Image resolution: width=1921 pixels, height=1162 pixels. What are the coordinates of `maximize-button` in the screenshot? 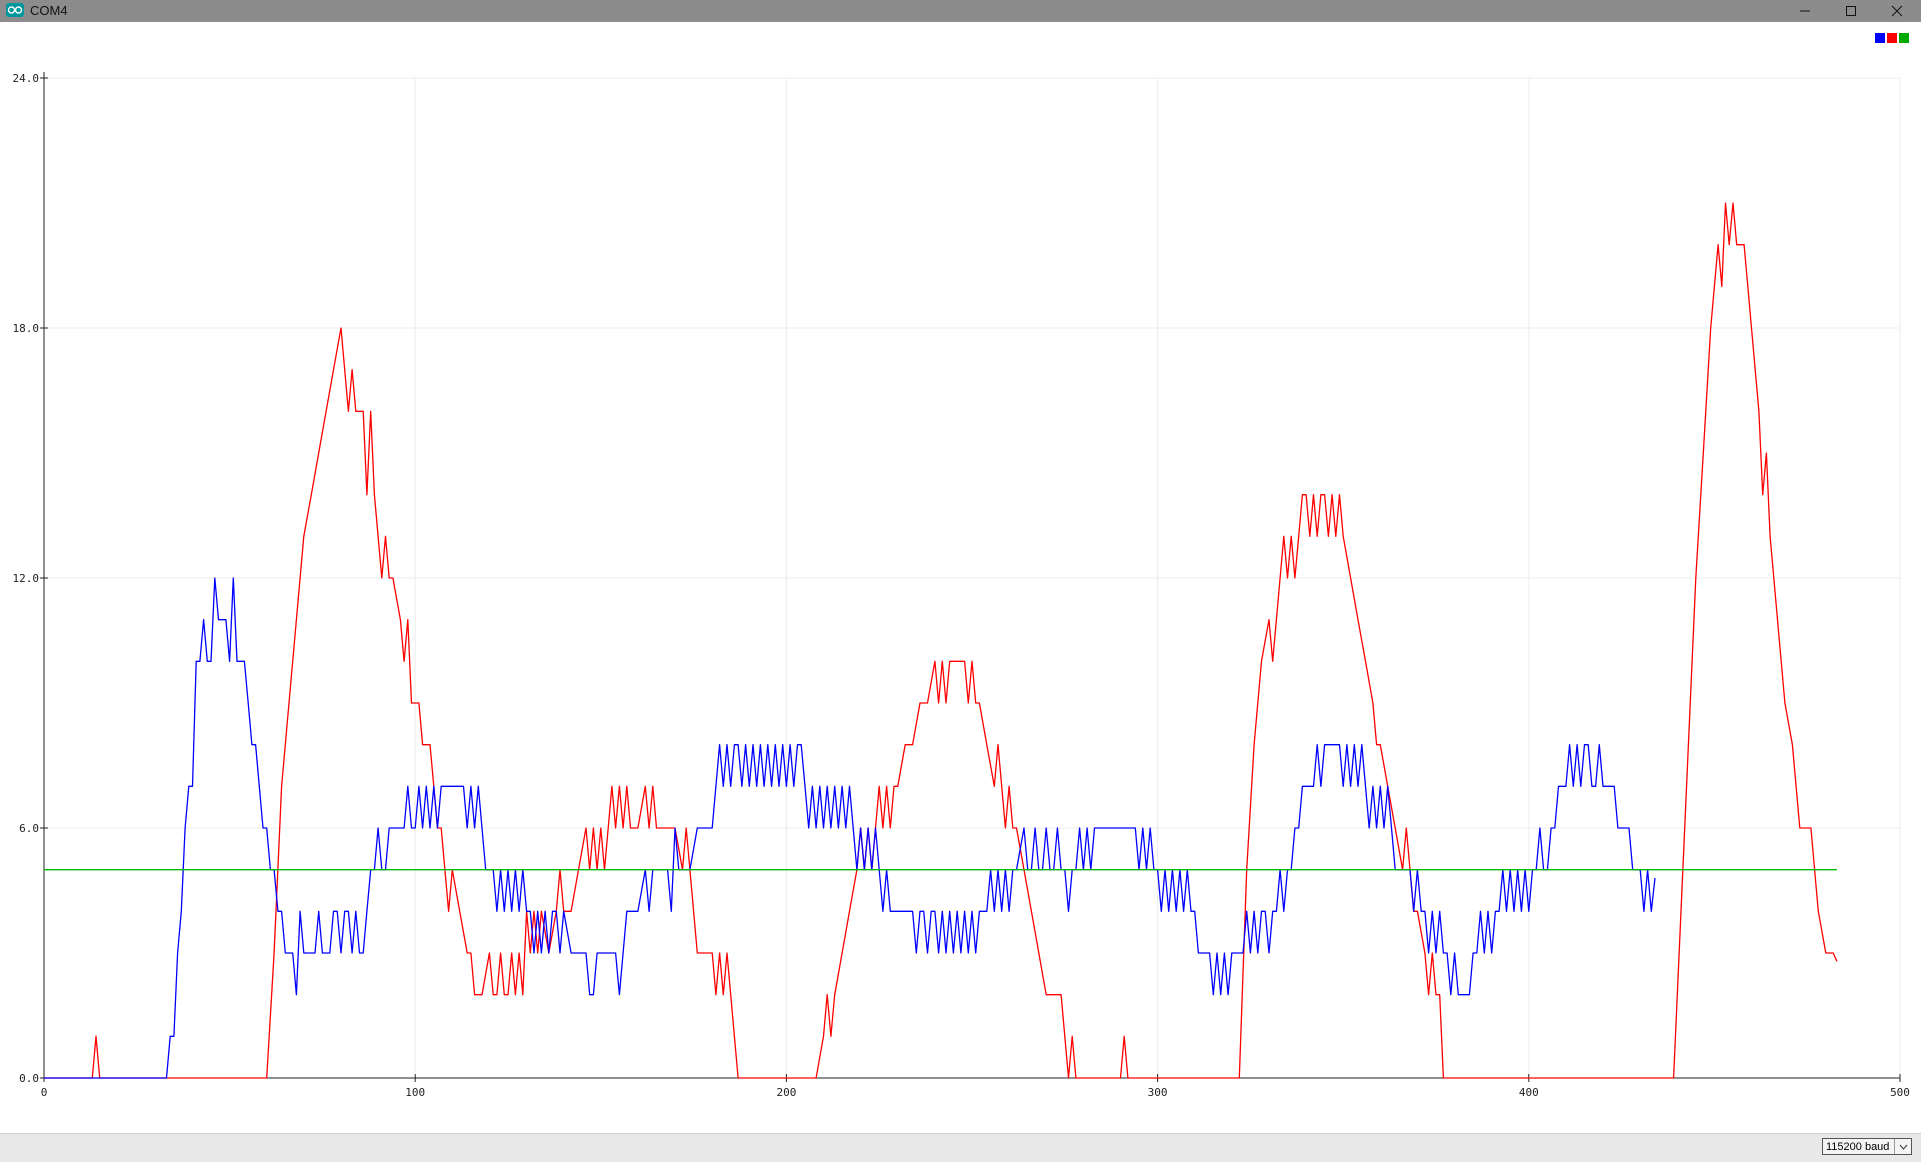 It's located at (1851, 11).